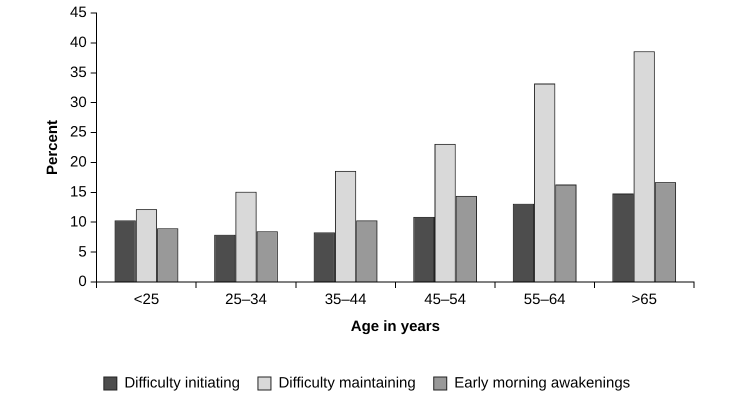  I want to click on legend-label: Early morning awakenings, so click(542, 383).